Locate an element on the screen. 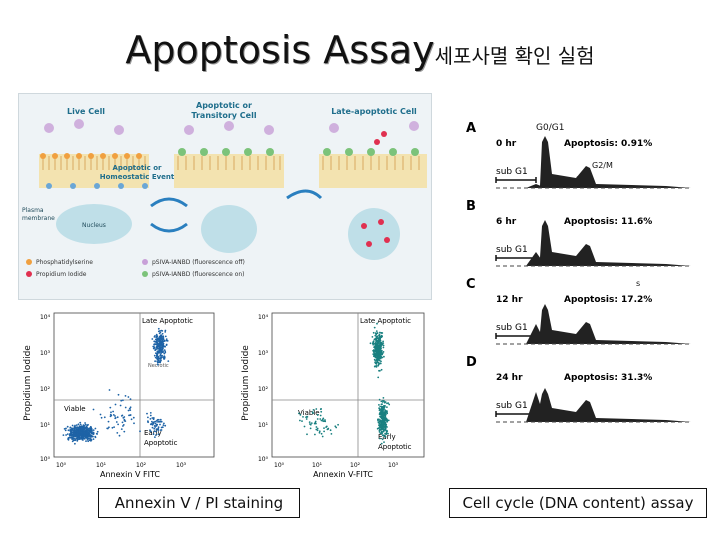  svg-text: 10⁰ is located at coordinates (263, 459).